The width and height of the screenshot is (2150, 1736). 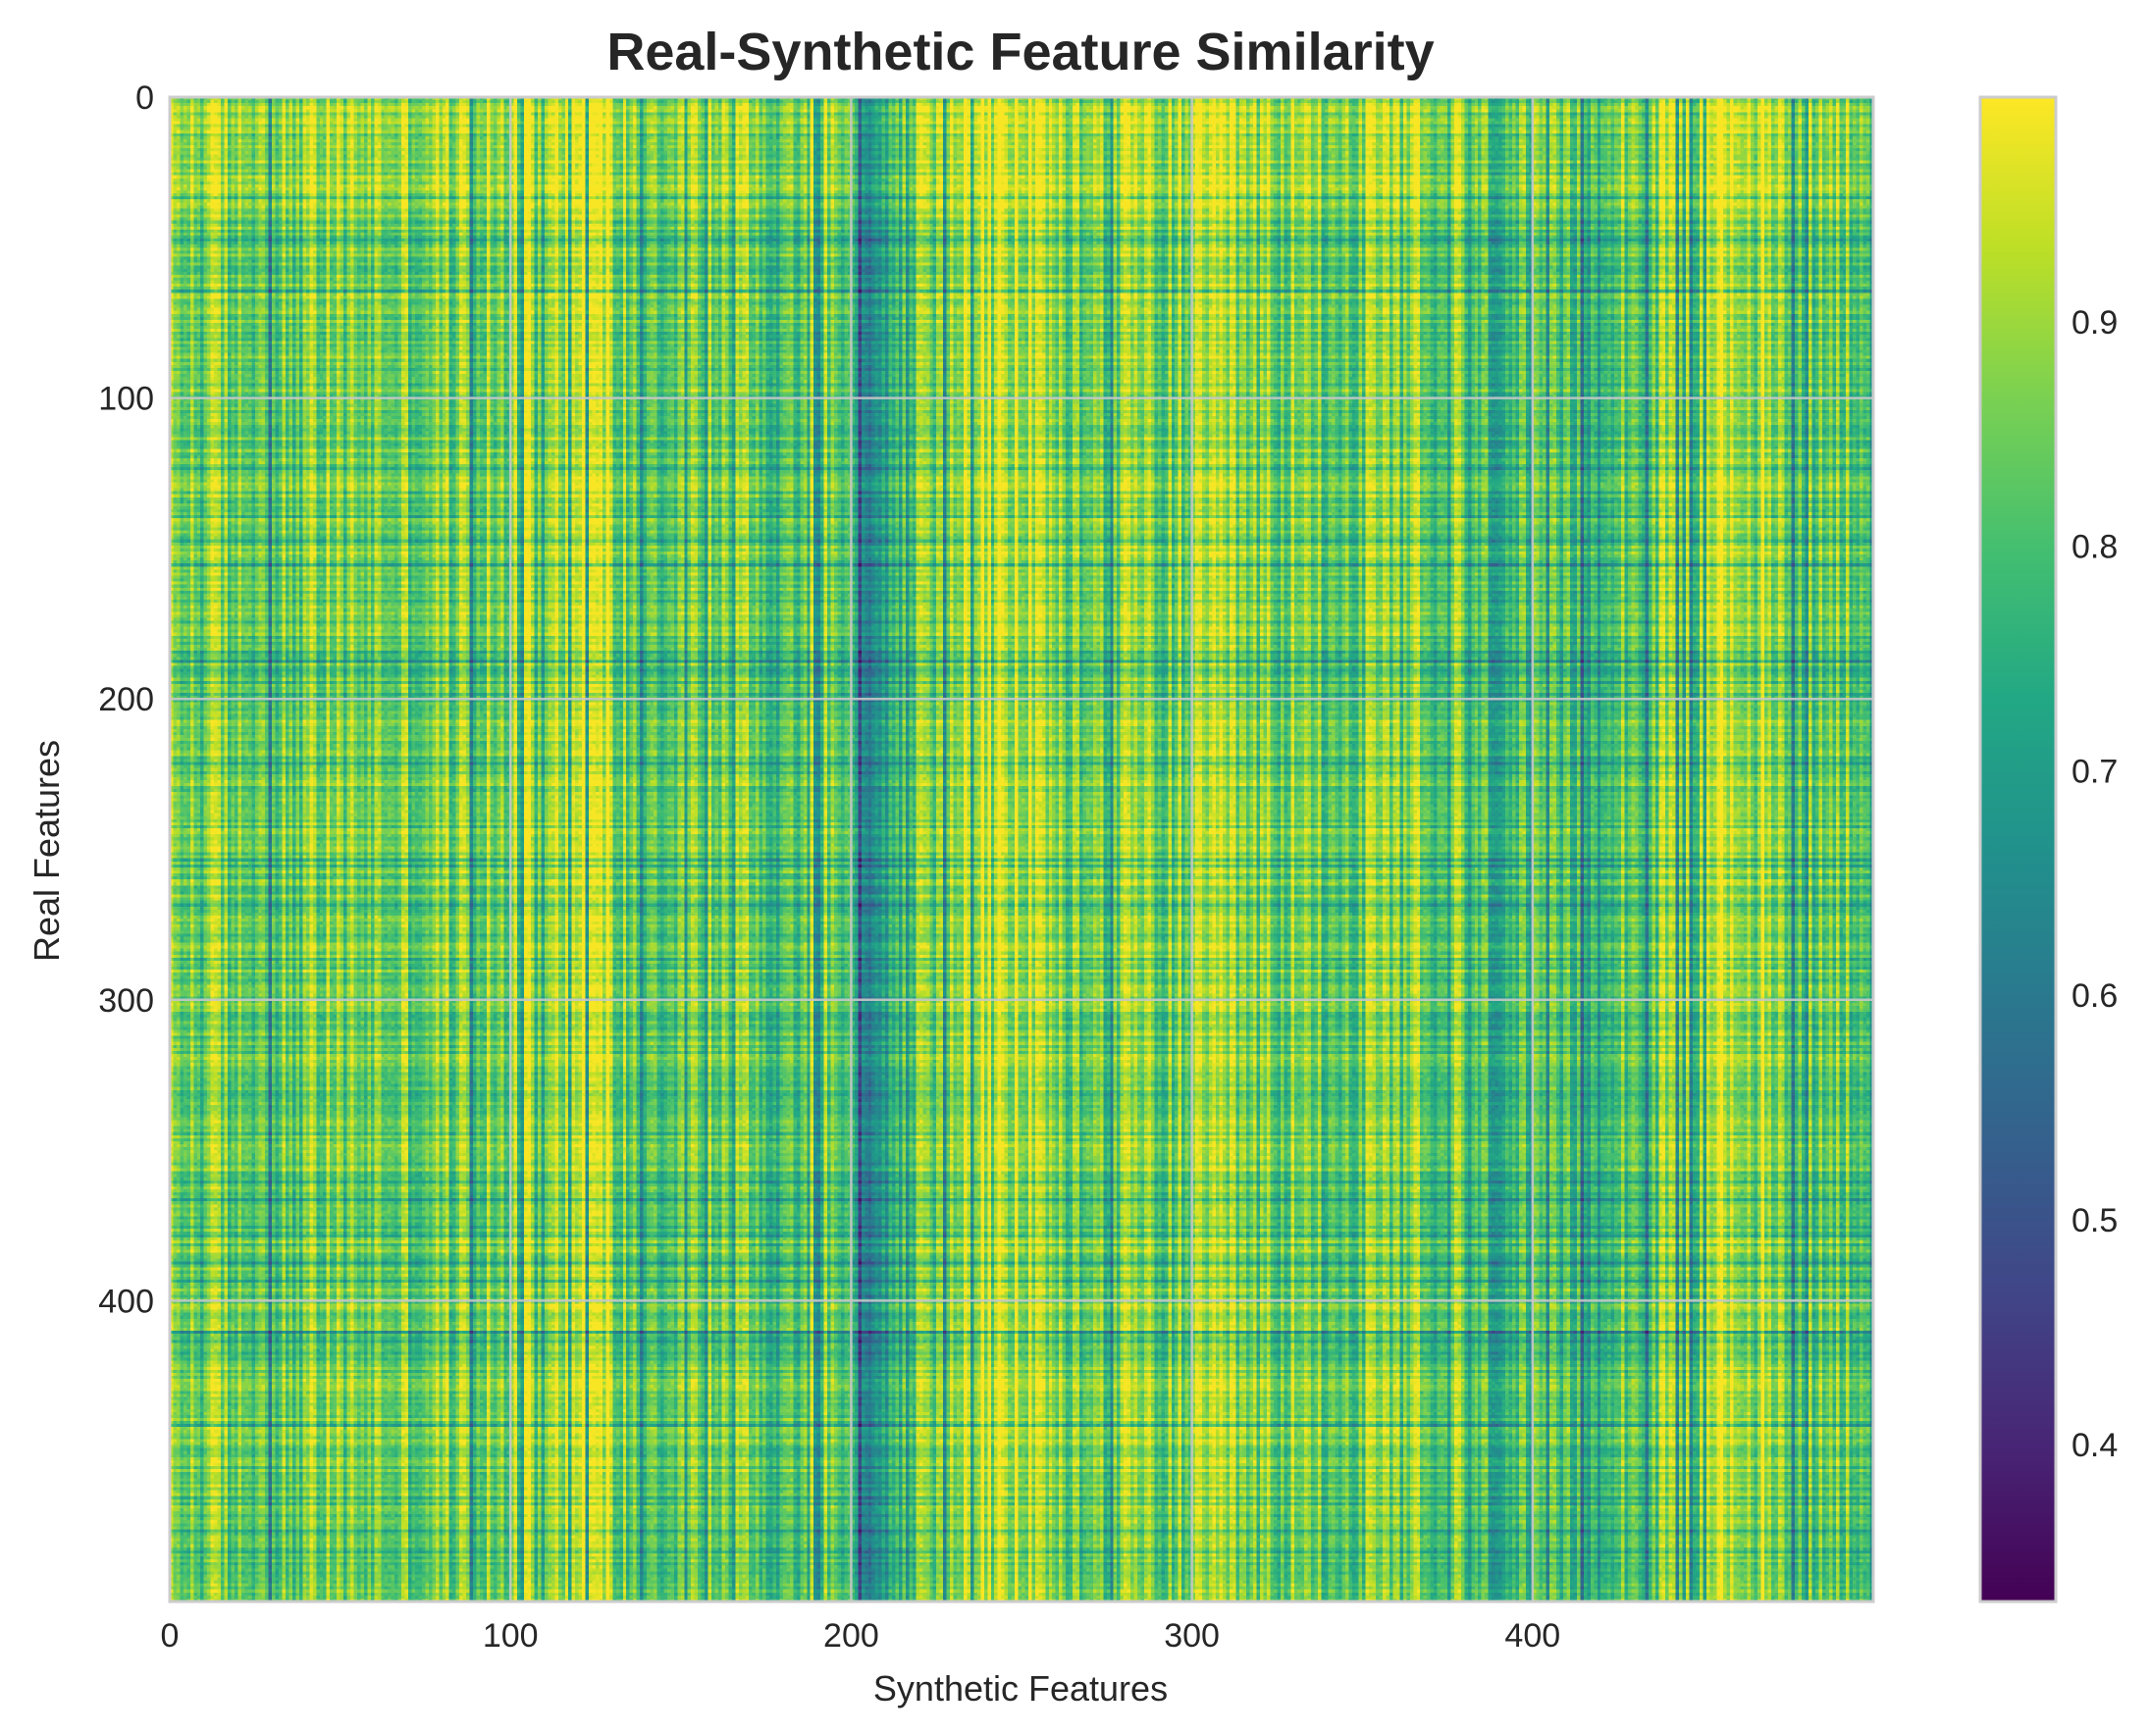 What do you see at coordinates (126, 1001) in the screenshot?
I see `y-tick-label: 300` at bounding box center [126, 1001].